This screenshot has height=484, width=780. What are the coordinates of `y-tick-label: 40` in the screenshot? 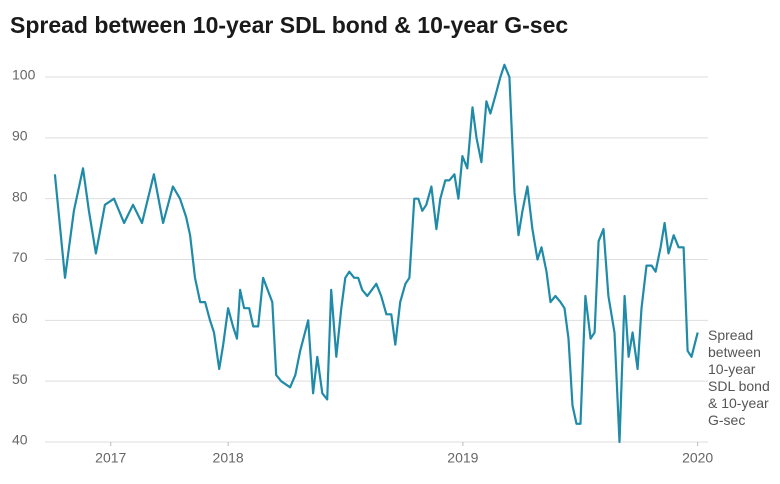 It's located at (20, 440).